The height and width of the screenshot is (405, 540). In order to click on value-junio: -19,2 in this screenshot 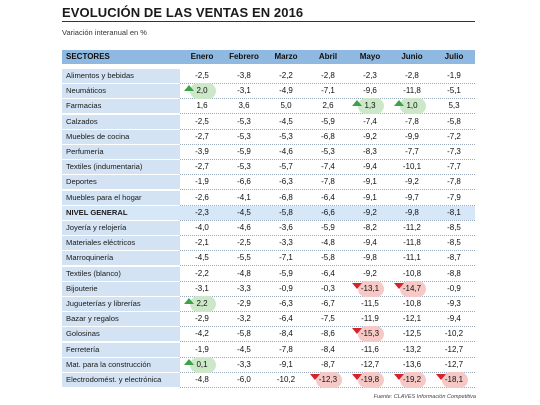, I will do `click(412, 379)`.